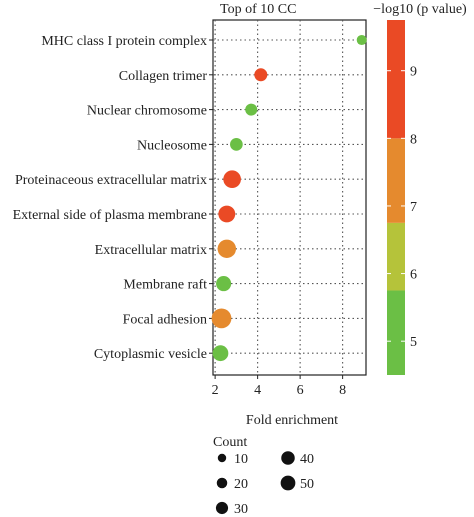 Image resolution: width=474 pixels, height=517 pixels. I want to click on colorbar-tick-label: 9, so click(413, 72).